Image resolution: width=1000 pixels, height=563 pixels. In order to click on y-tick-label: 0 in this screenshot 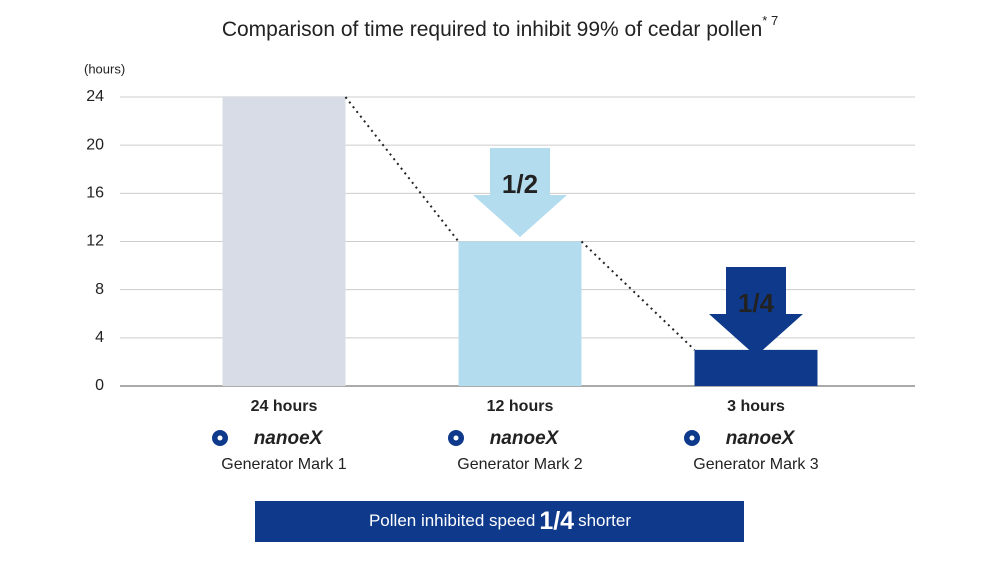, I will do `click(99, 385)`.